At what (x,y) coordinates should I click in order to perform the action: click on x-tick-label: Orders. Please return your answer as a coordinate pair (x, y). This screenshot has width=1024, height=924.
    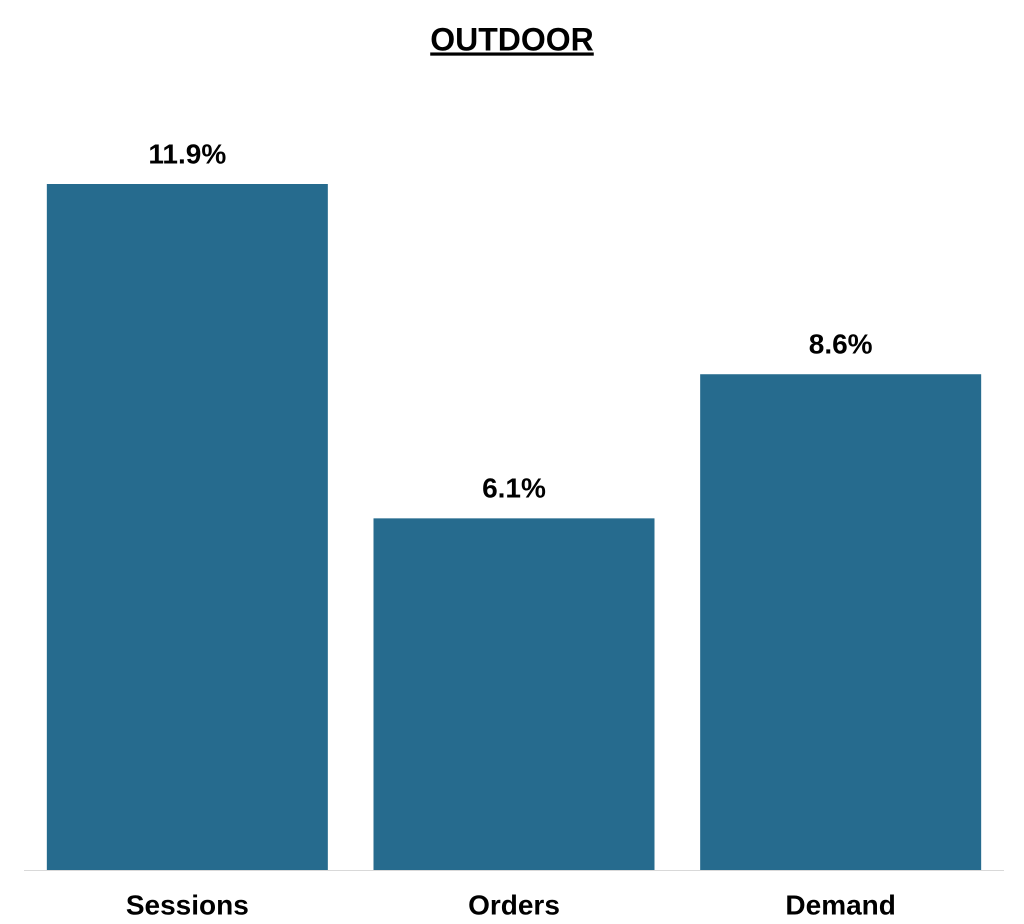
    Looking at the image, I should click on (514, 904).